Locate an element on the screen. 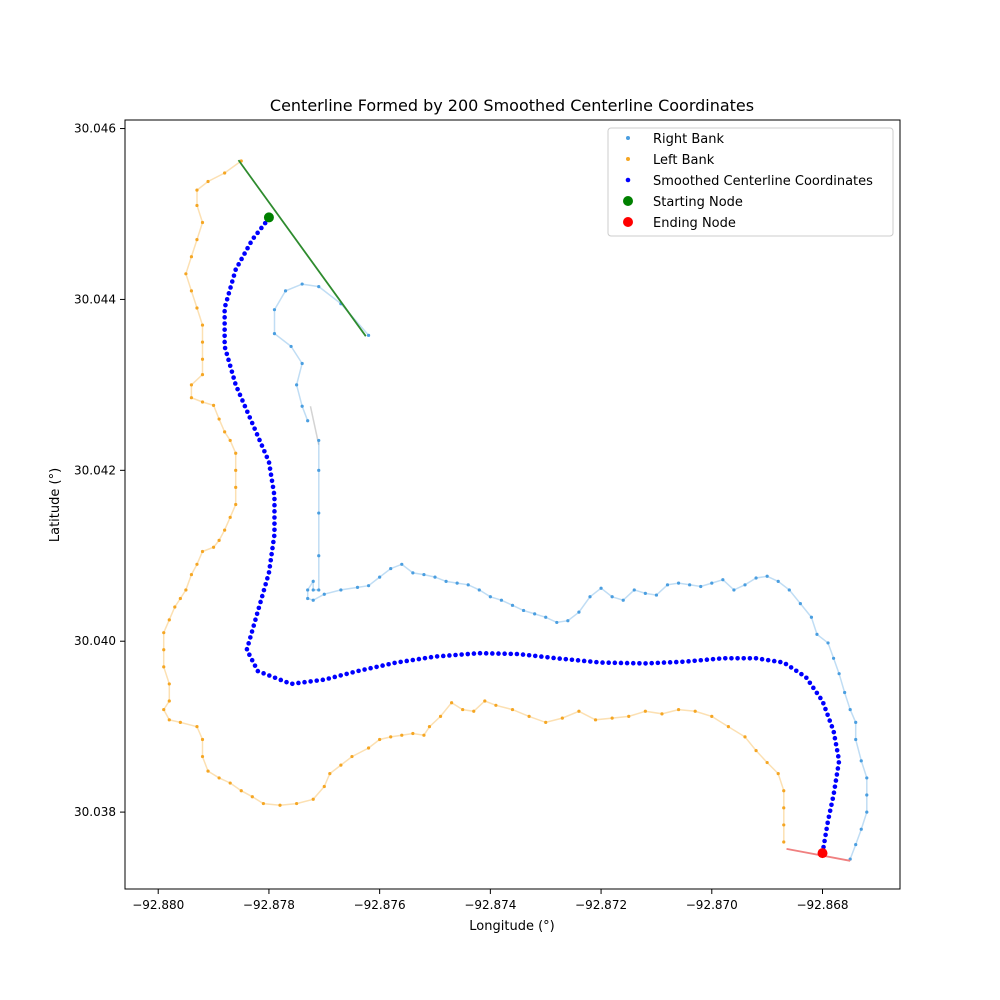 The width and height of the screenshot is (1000, 1000). x-tick-label: −92.874 is located at coordinates (490, 905).